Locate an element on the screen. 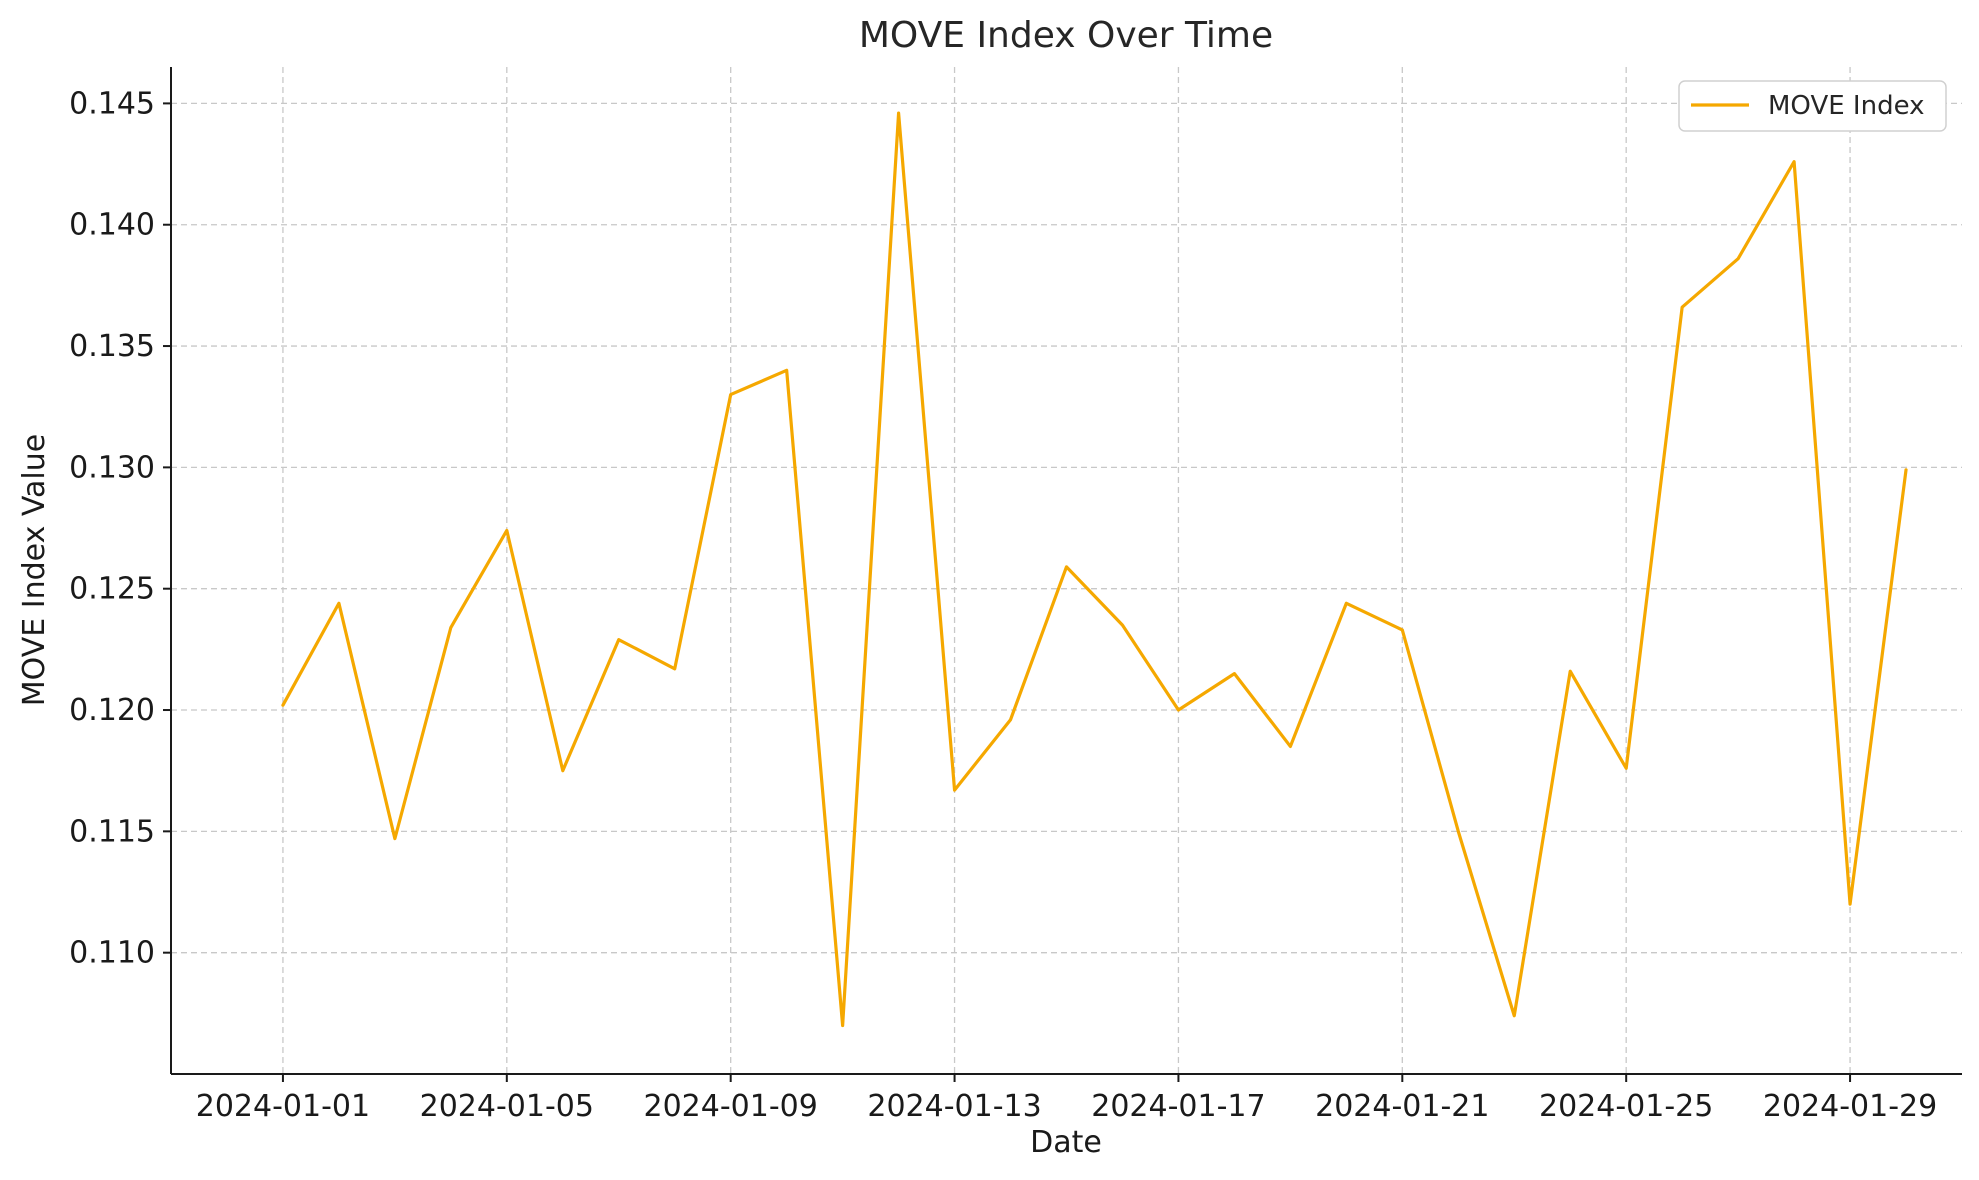 This screenshot has width=1979, height=1180. y-tick-label: 0.135 is located at coordinates (112, 346).